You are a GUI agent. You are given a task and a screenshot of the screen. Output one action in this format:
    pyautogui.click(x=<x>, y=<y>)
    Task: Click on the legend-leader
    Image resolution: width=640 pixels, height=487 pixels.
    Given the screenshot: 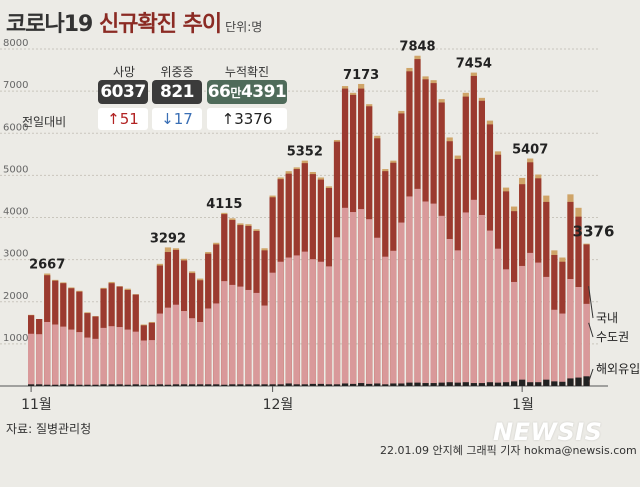 What is the action you would take?
    pyautogui.click(x=591, y=302)
    